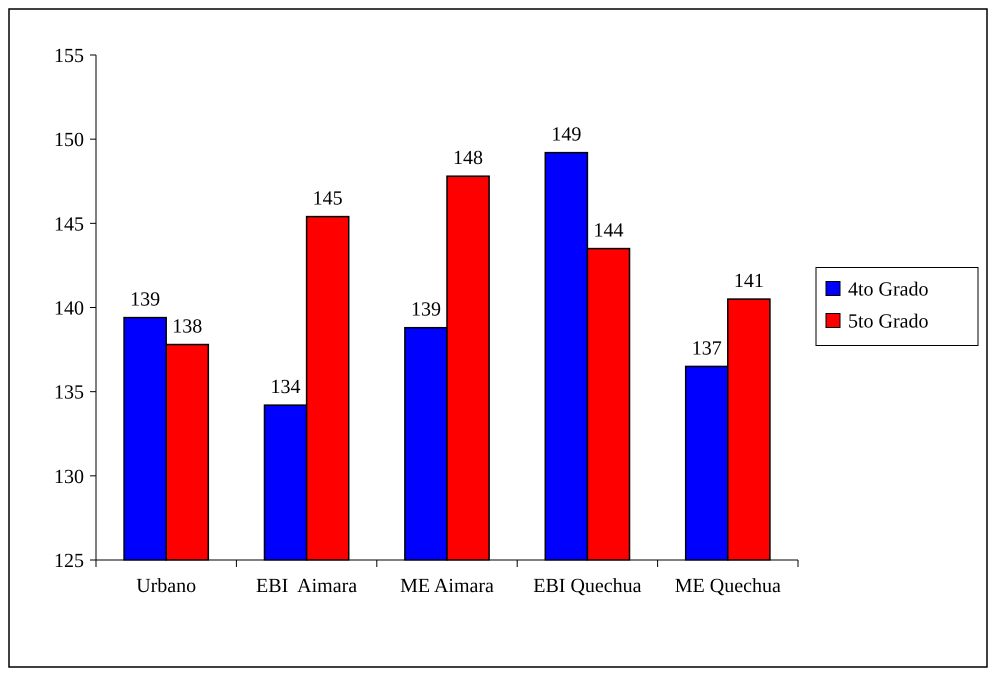 This screenshot has height=675, width=996. I want to click on y-tick-label: 130, so click(69, 477).